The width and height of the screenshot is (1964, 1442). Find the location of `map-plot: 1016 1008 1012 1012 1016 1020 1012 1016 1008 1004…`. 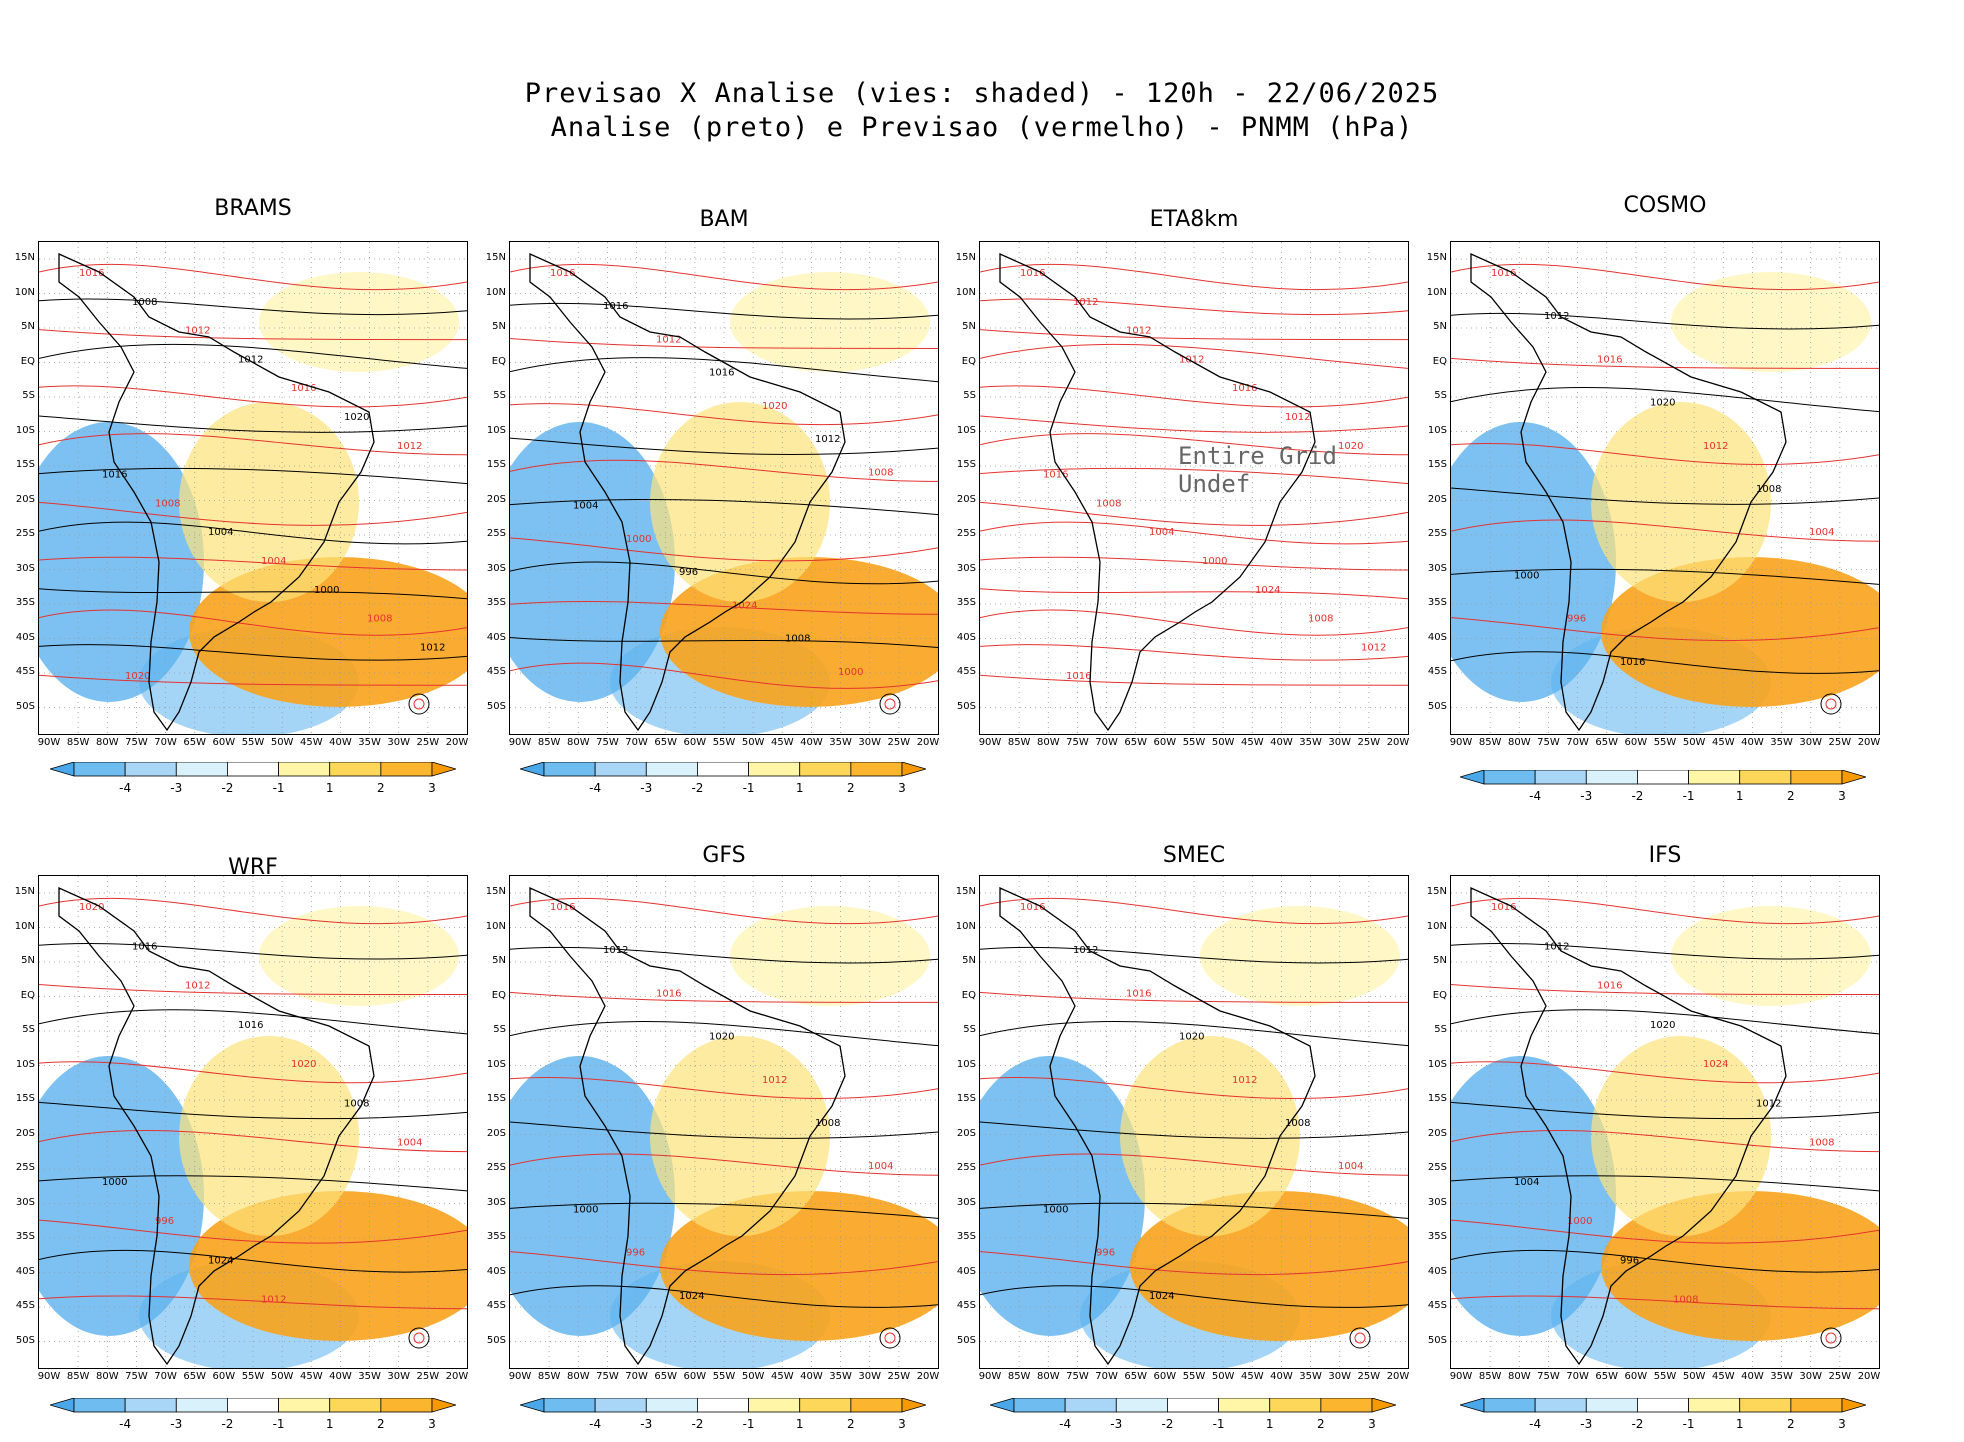

map-plot: 1016 1008 1012 1012 1016 1020 1012 1016 1008 1004… is located at coordinates (253, 488).